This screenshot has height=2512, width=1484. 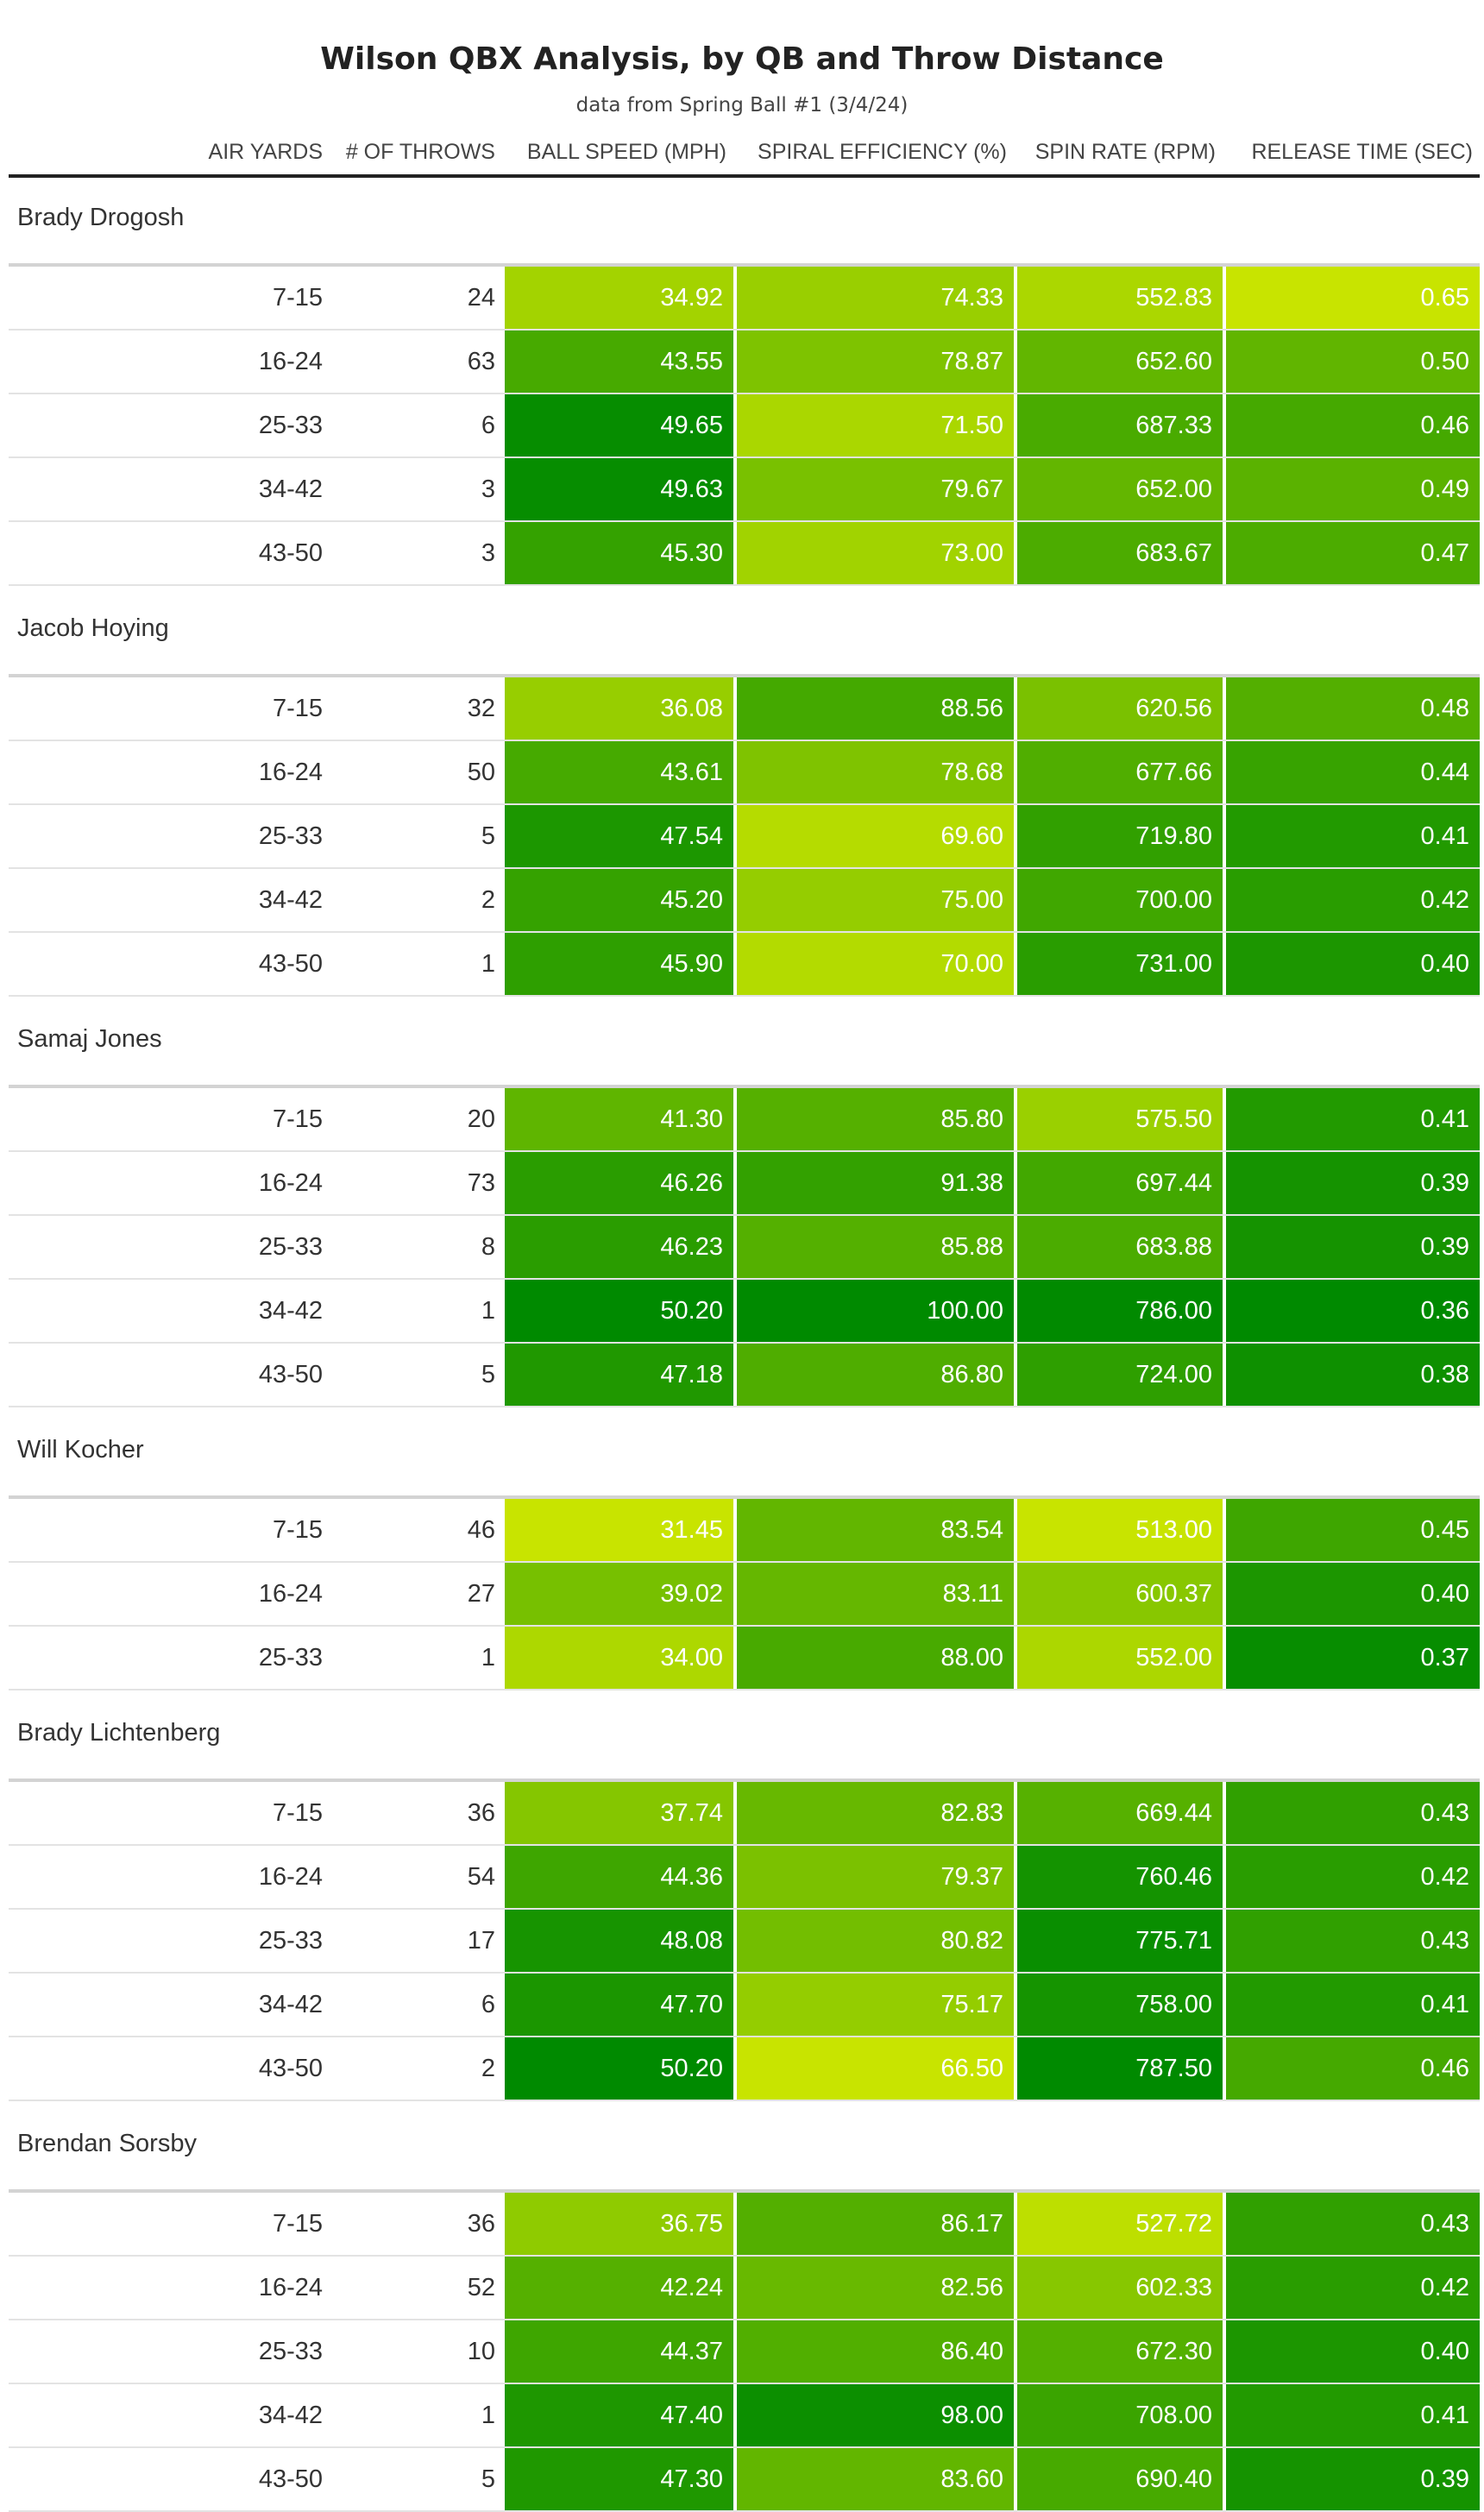 I want to click on release-time-cell: 0.49, so click(x=1353, y=489).